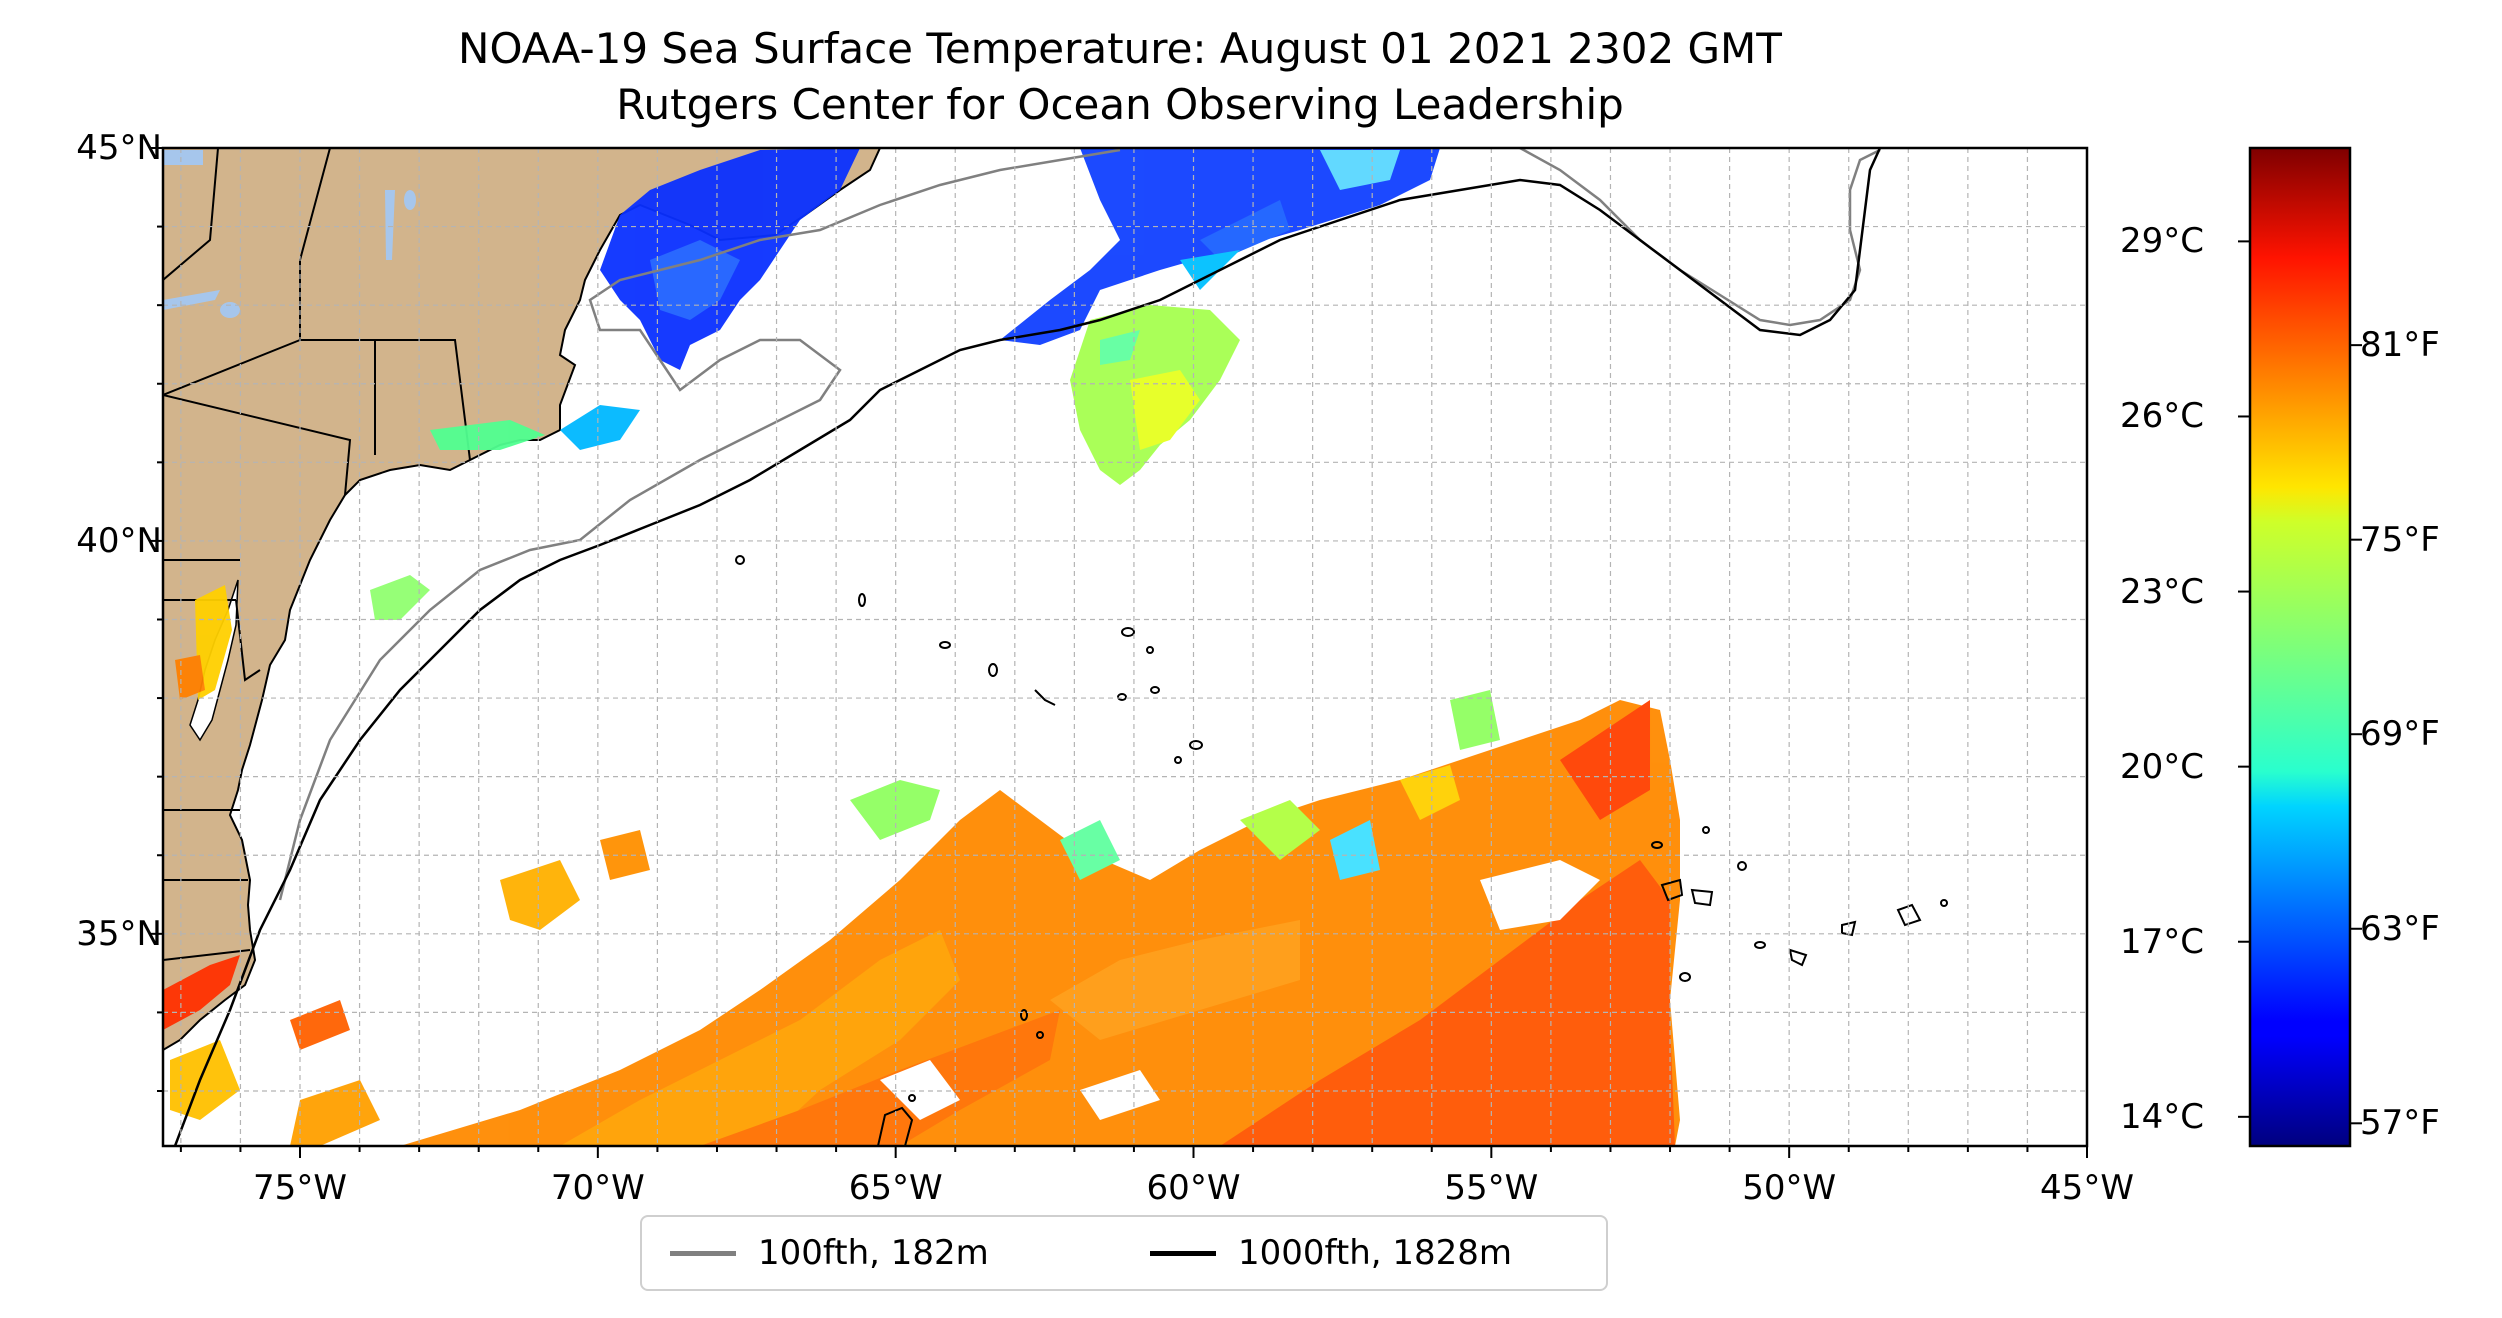 This screenshot has height=1318, width=2502. What do you see at coordinates (119, 148) in the screenshot?
I see `lat-label: 45°N` at bounding box center [119, 148].